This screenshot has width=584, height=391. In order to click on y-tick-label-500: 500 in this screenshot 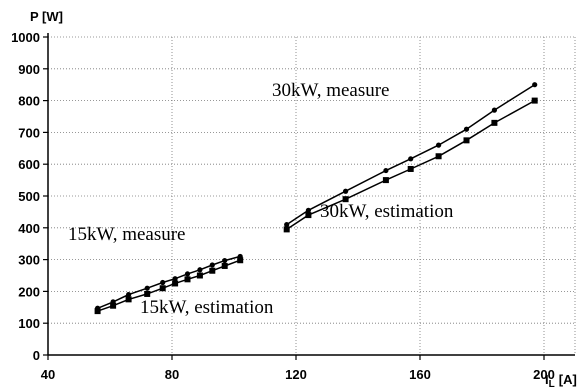, I will do `click(29, 196)`.